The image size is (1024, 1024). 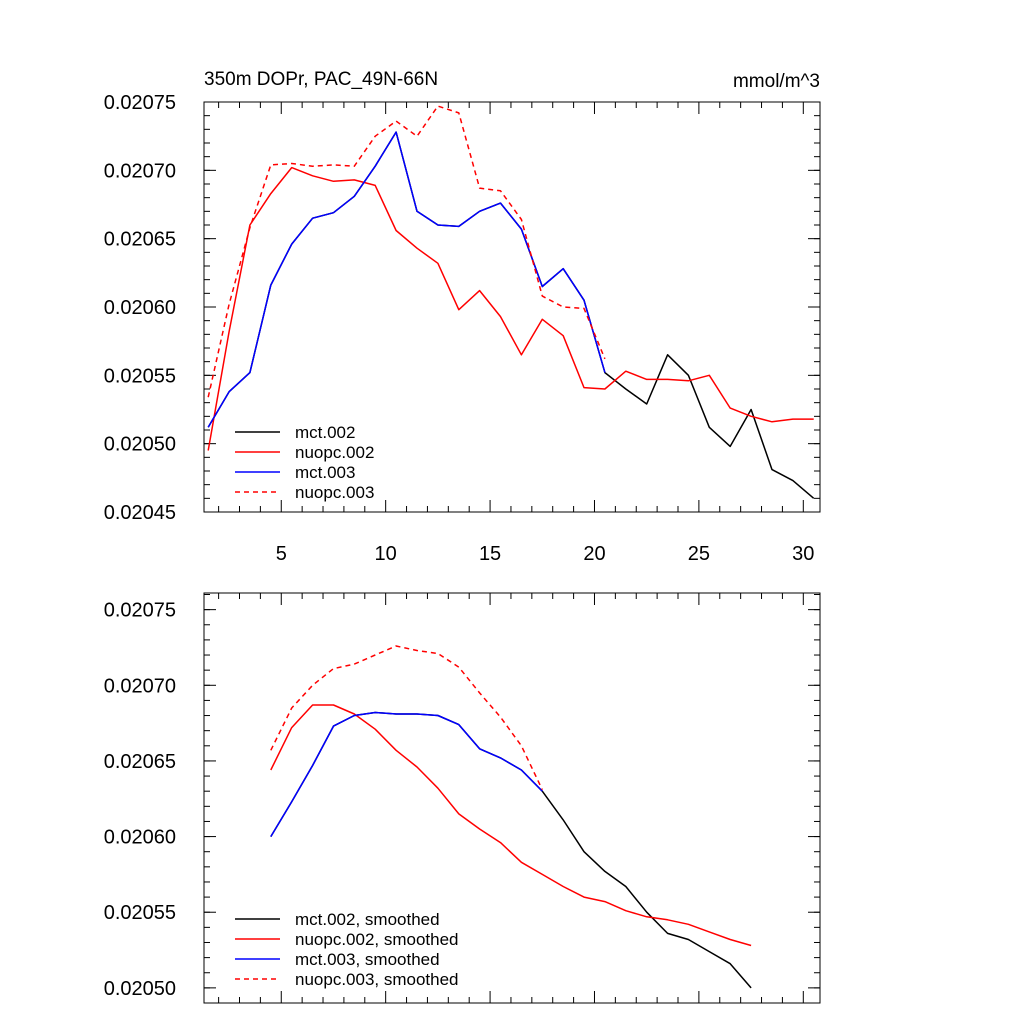 What do you see at coordinates (334, 452) in the screenshot?
I see `legend-label: nuopc.002` at bounding box center [334, 452].